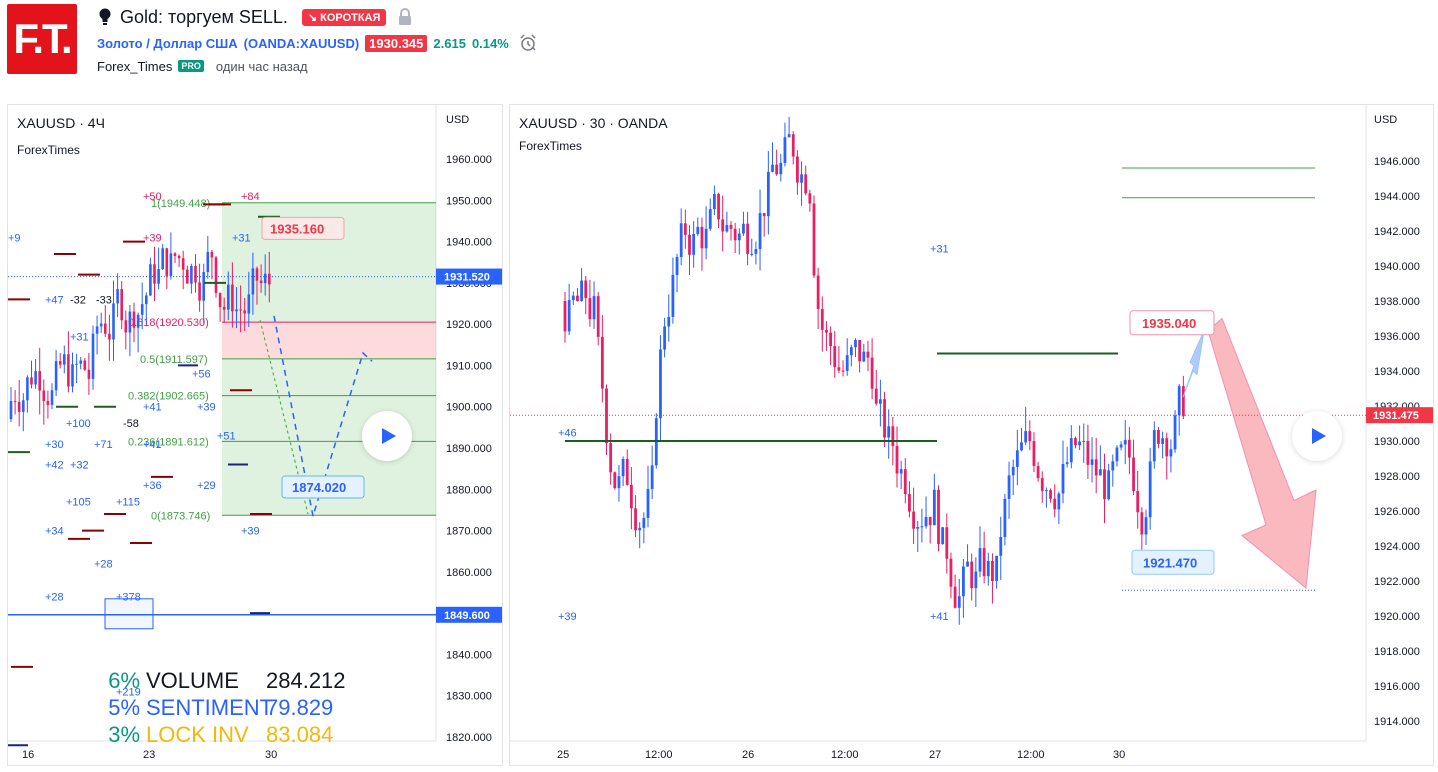  Describe the element at coordinates (396, 43) in the screenshot. I see `last-price-badge: 1930.345` at that location.